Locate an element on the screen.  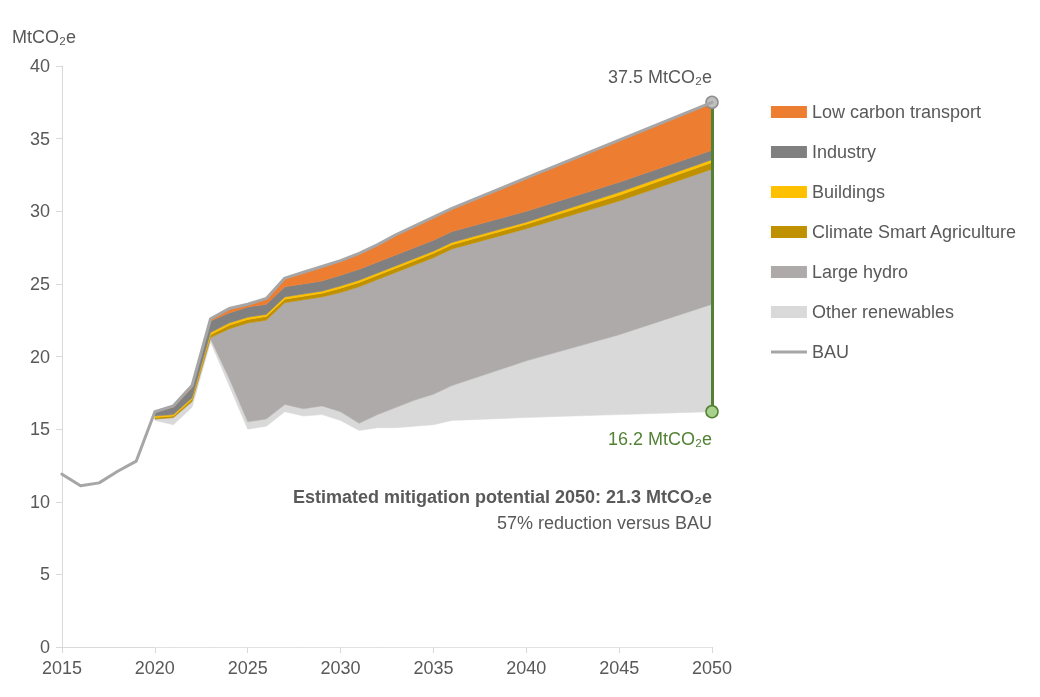
x-tick-label: 2025 is located at coordinates (247, 668).